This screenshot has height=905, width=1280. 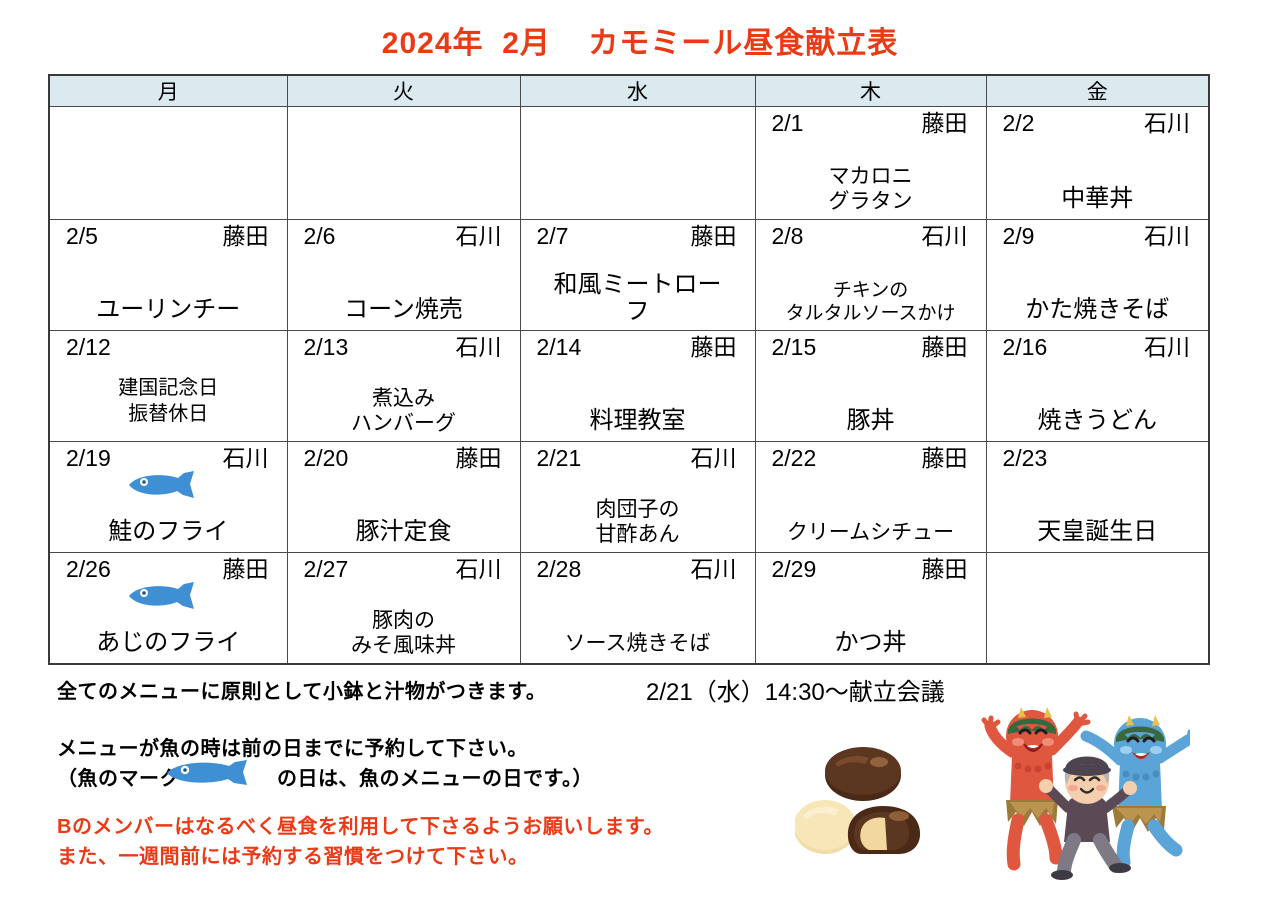 What do you see at coordinates (871, 345) in the screenshot?
I see `cell-header: 2/15 藤田` at bounding box center [871, 345].